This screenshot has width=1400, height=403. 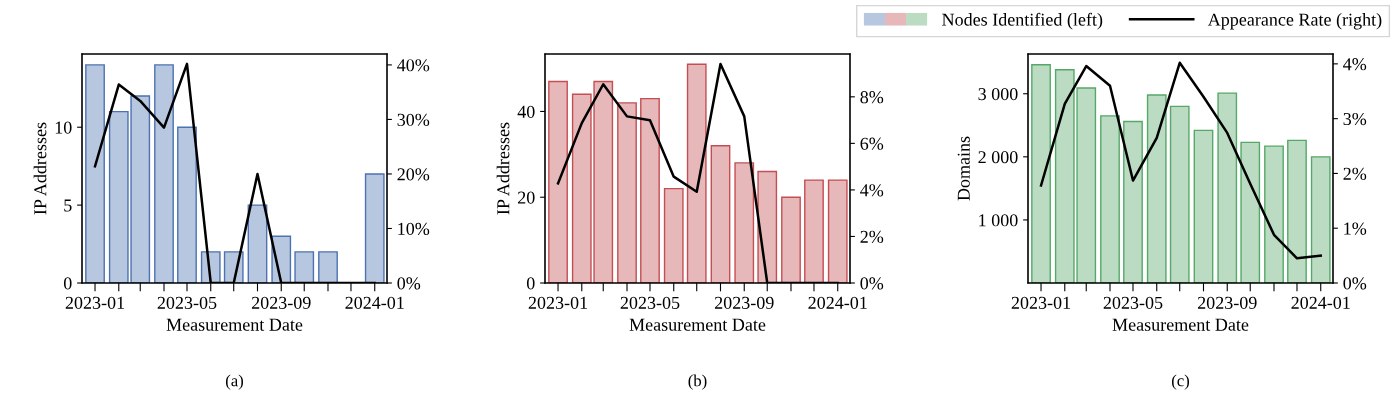 What do you see at coordinates (414, 228) in the screenshot?
I see `y2-tick-label: 10%` at bounding box center [414, 228].